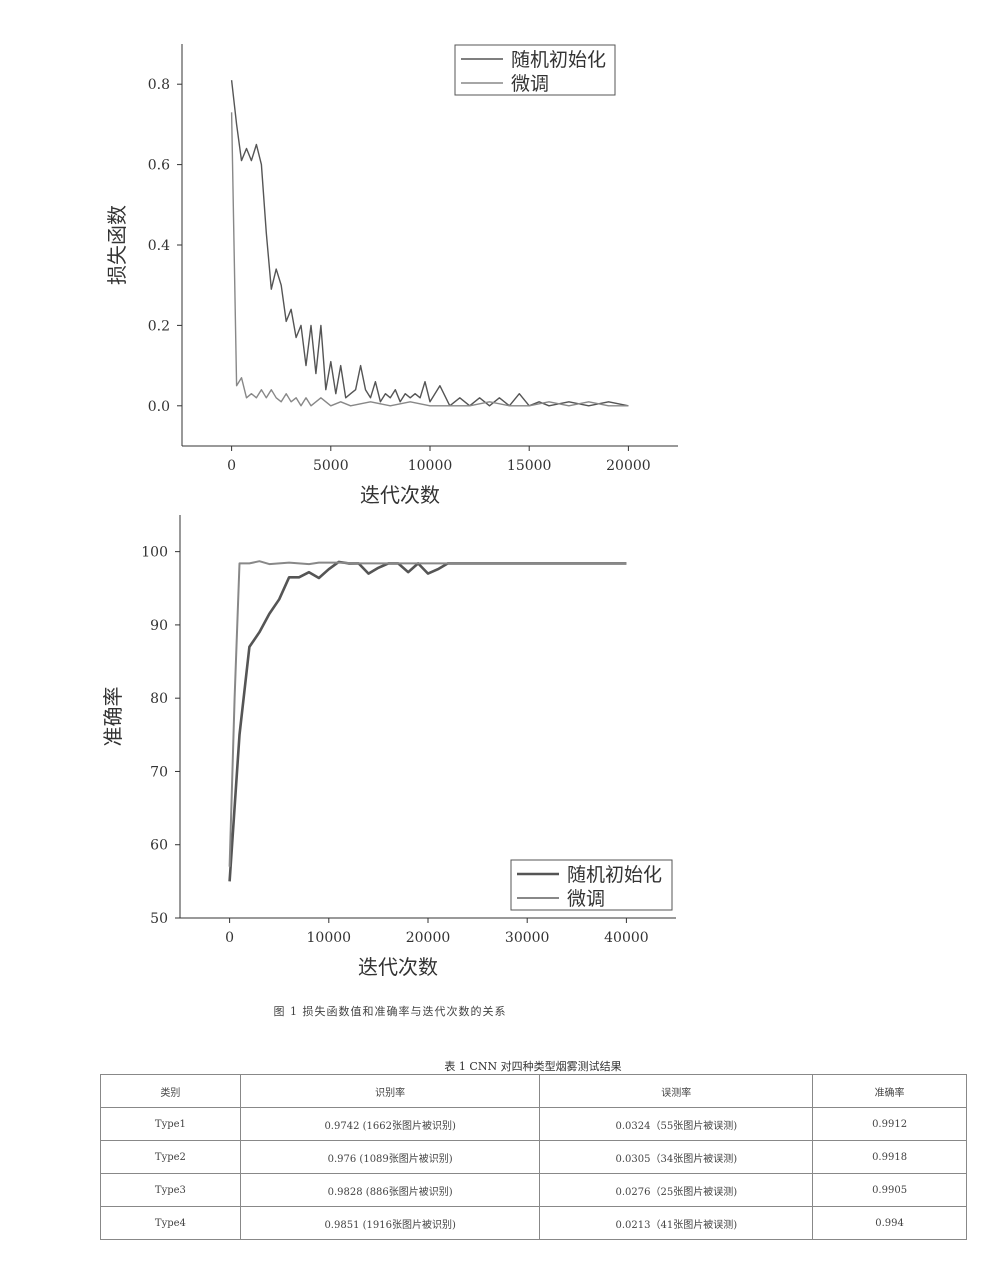  What do you see at coordinates (889, 1190) in the screenshot?
I see `cell-accuracy: 0.9905` at bounding box center [889, 1190].